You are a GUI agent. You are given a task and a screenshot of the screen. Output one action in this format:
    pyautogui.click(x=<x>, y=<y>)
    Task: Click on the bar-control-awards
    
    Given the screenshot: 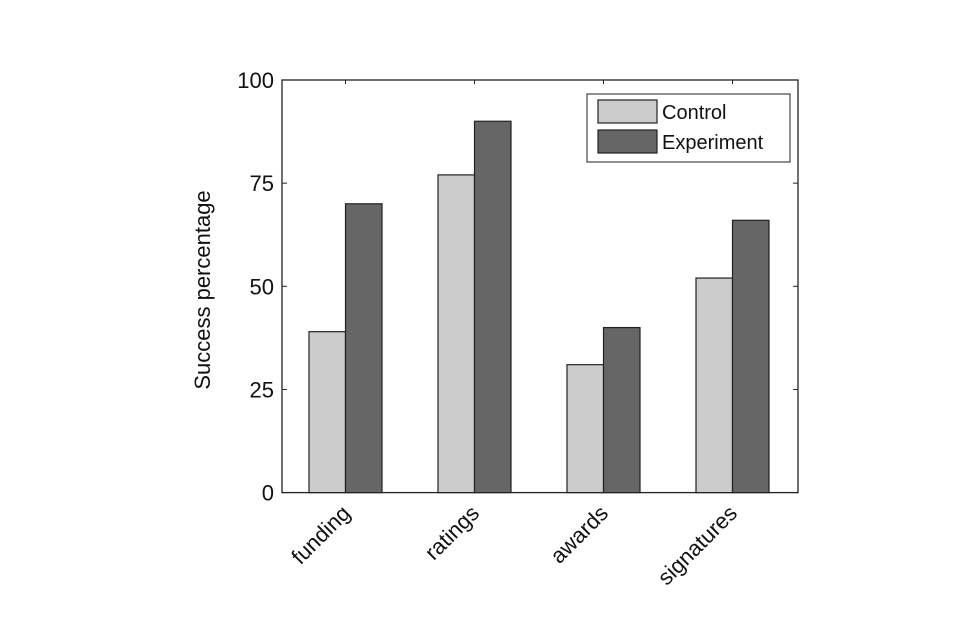 What is the action you would take?
    pyautogui.click(x=585, y=429)
    